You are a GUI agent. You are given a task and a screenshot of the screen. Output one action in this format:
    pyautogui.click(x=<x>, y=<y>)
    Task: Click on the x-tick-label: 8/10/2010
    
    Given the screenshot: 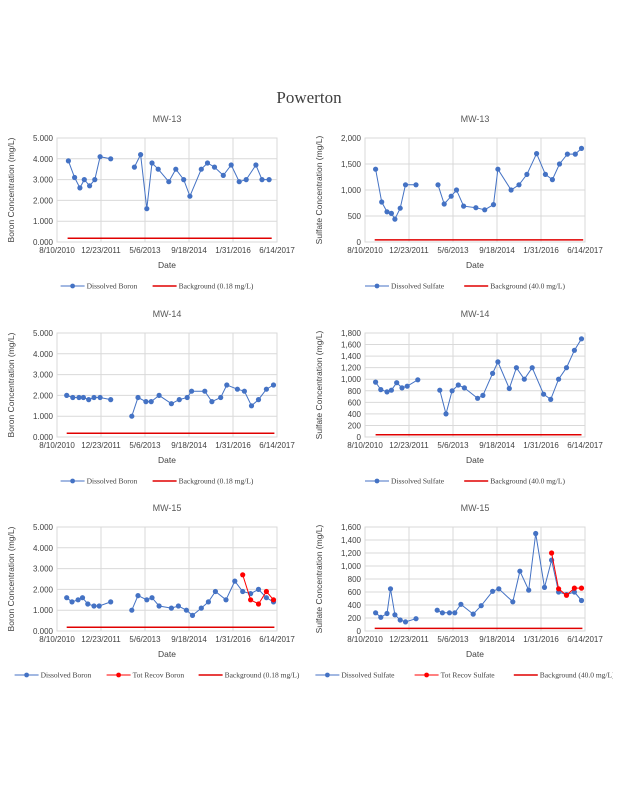 What is the action you would take?
    pyautogui.click(x=365, y=639)
    